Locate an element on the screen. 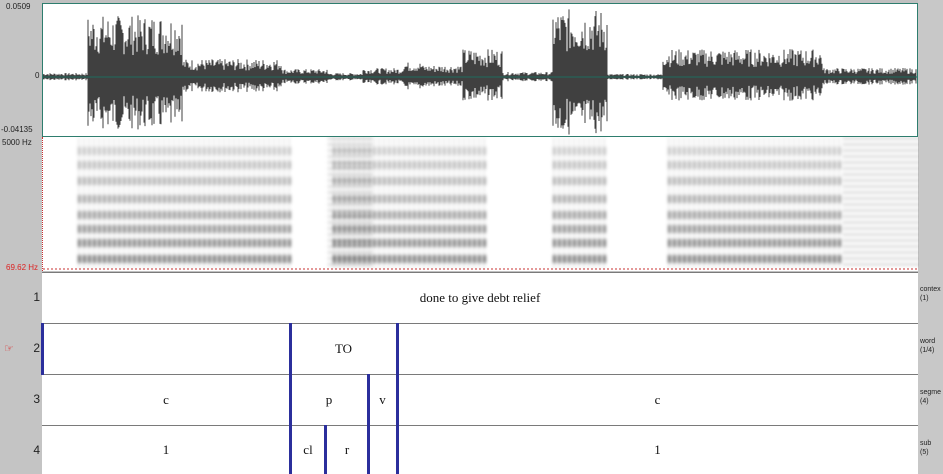 The height and width of the screenshot is (474, 943). tier-3-name: segme (4) is located at coordinates (931, 397).